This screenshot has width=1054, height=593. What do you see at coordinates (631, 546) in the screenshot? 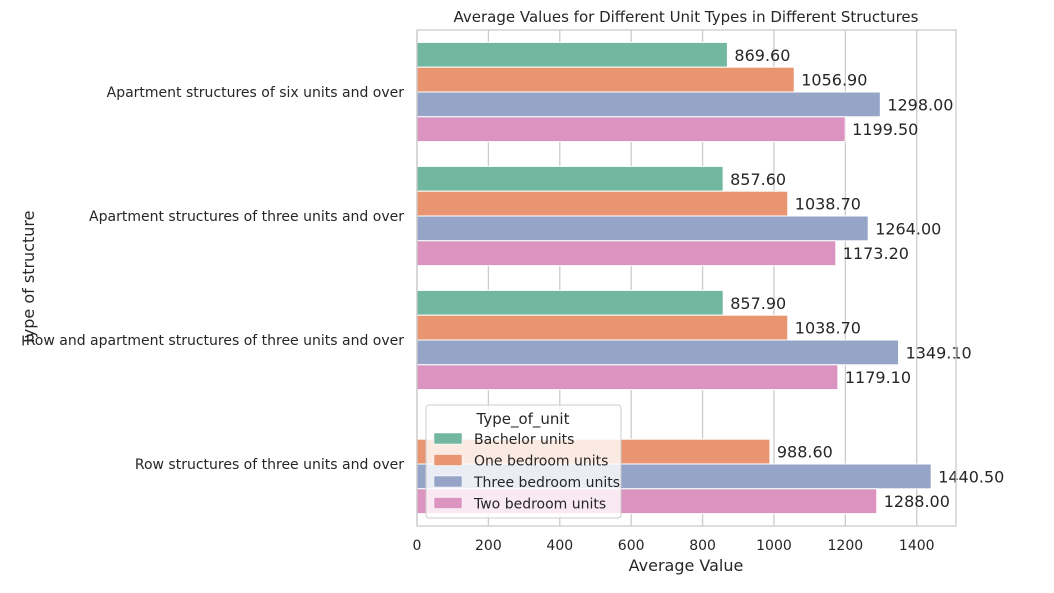
I see `x-tick-label: 600` at bounding box center [631, 546].